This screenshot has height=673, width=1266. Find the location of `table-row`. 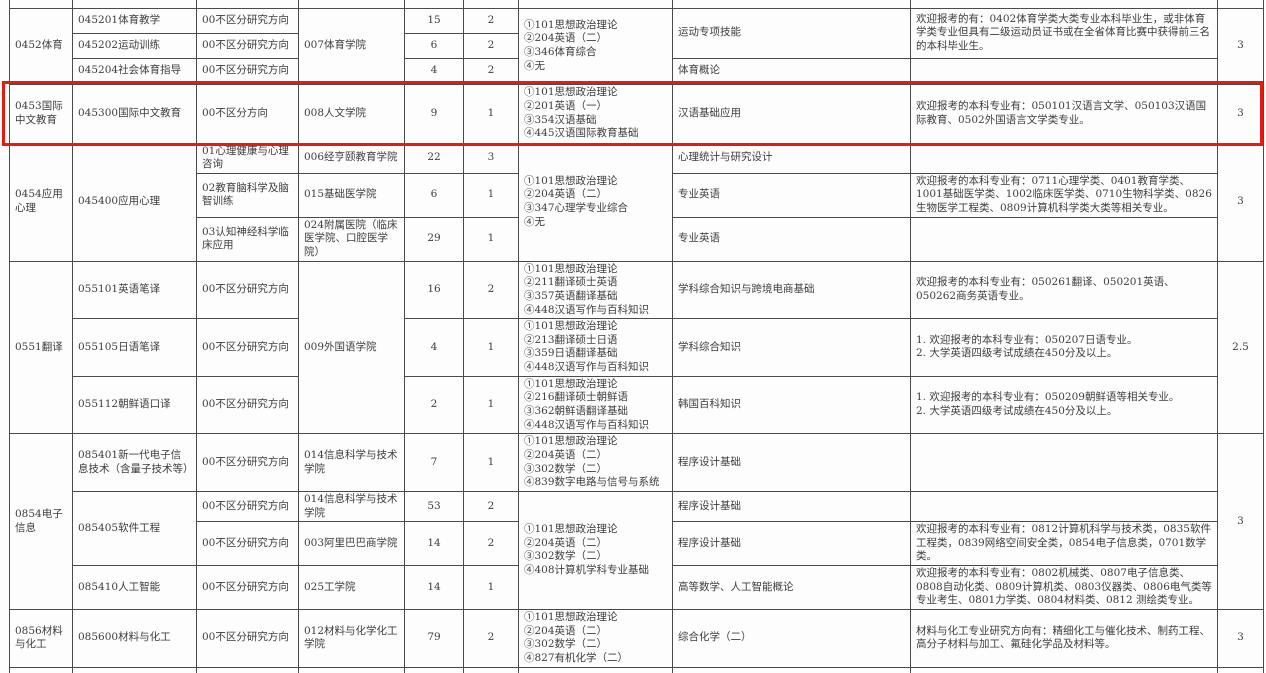

table-row is located at coordinates (636, 4).